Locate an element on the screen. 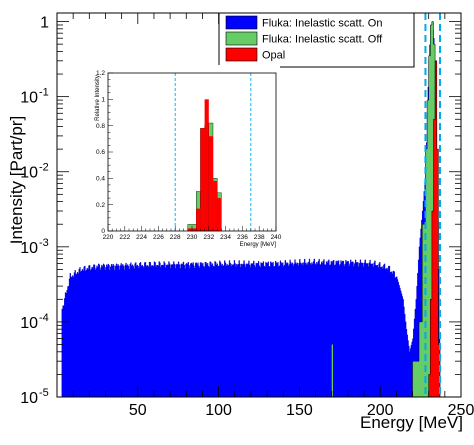 This screenshot has width=474, height=445. y-tick-exponent: -3 is located at coordinates (44, 243).